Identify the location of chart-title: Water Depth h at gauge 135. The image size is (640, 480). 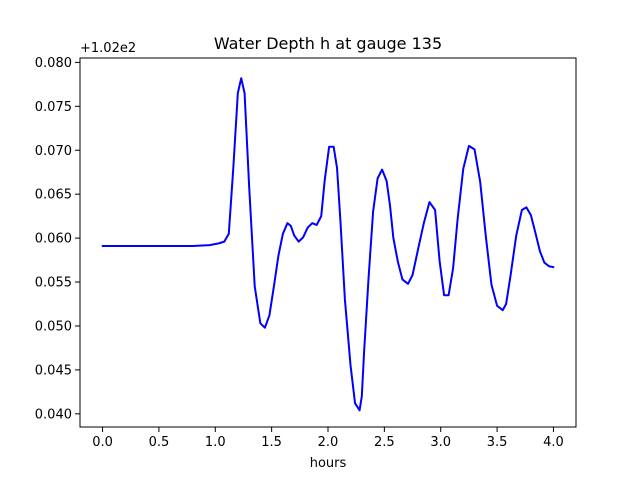
(328, 43).